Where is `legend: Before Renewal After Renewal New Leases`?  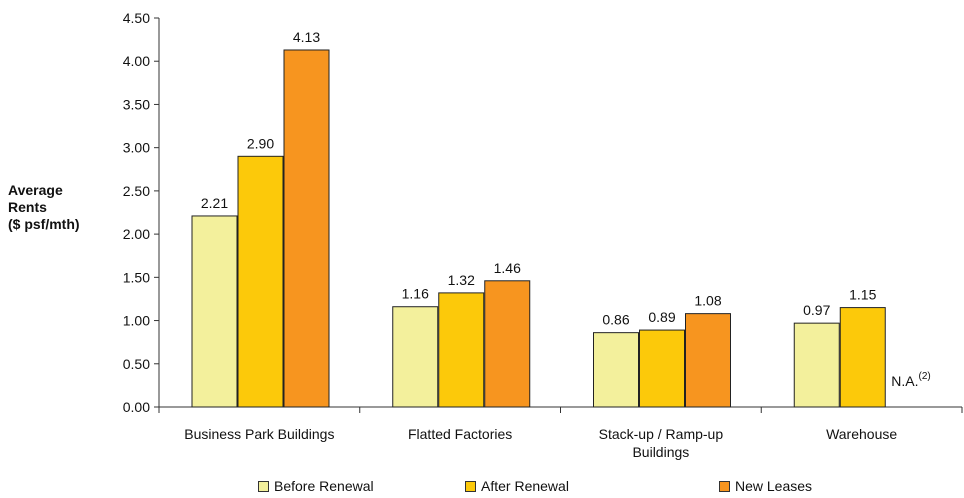
legend: Before Renewal After Renewal New Leases is located at coordinates (482, 488).